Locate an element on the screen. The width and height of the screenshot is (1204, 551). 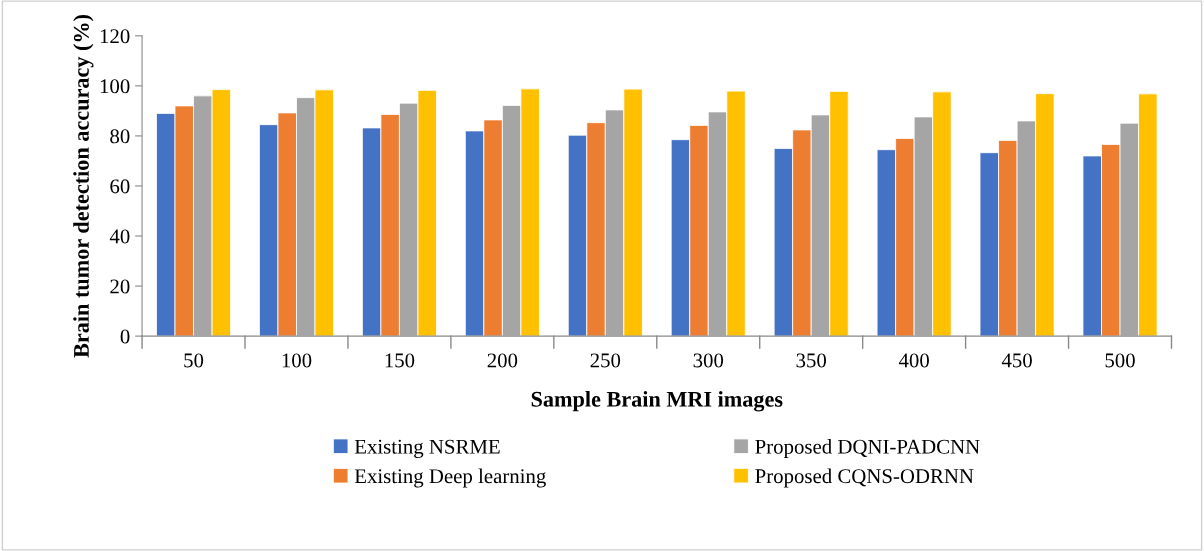
y-tick-label: 100 is located at coordinates (115, 86).